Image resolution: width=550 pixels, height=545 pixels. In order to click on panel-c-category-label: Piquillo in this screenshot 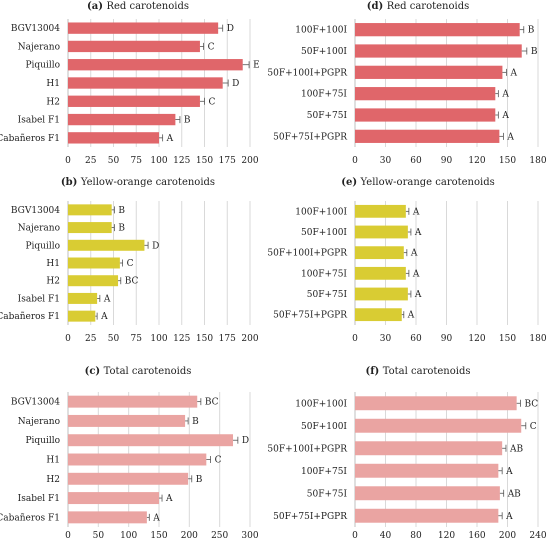, I will do `click(42, 441)`.